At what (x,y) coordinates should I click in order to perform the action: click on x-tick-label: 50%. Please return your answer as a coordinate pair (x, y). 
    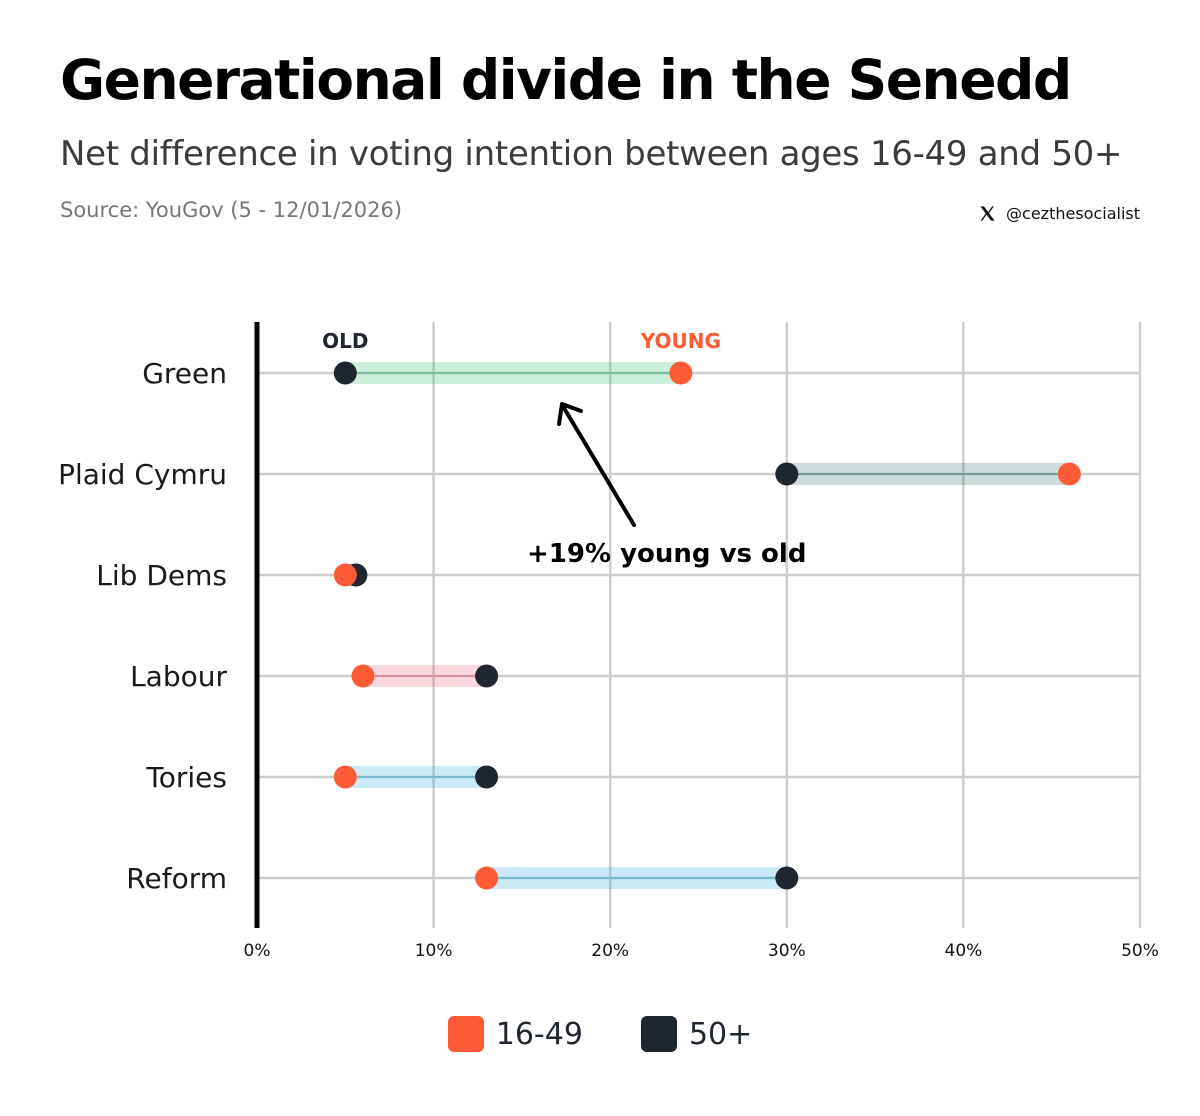
    Looking at the image, I should click on (1140, 951).